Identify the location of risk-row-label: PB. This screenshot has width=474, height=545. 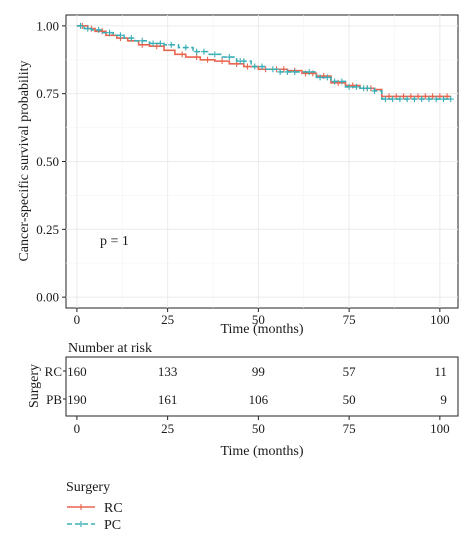
(54, 399).